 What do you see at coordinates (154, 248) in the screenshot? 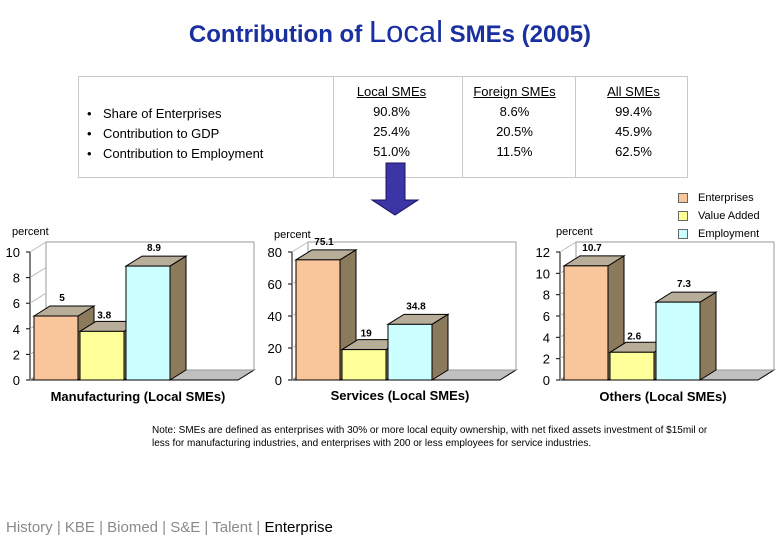
I see `data-label: 8.9` at bounding box center [154, 248].